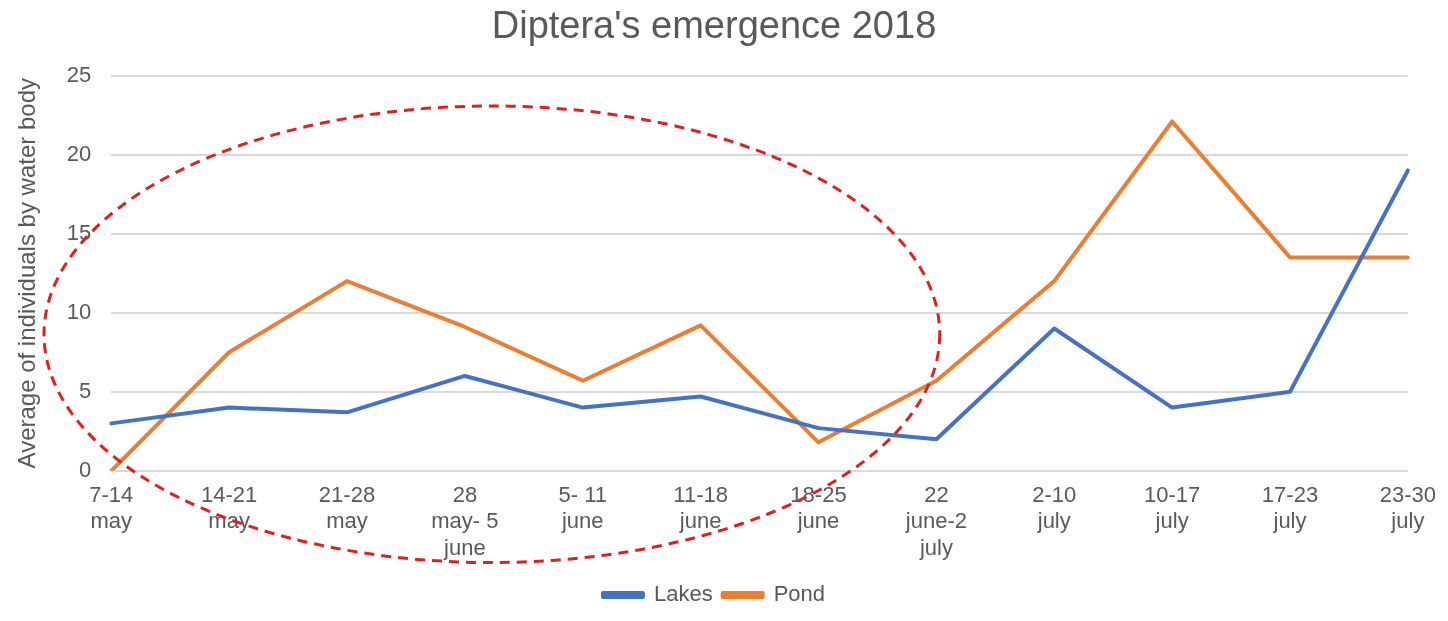 The height and width of the screenshot is (621, 1448). Describe the element at coordinates (1408, 508) in the screenshot. I see `x-tick-label: 23-30 july` at that location.